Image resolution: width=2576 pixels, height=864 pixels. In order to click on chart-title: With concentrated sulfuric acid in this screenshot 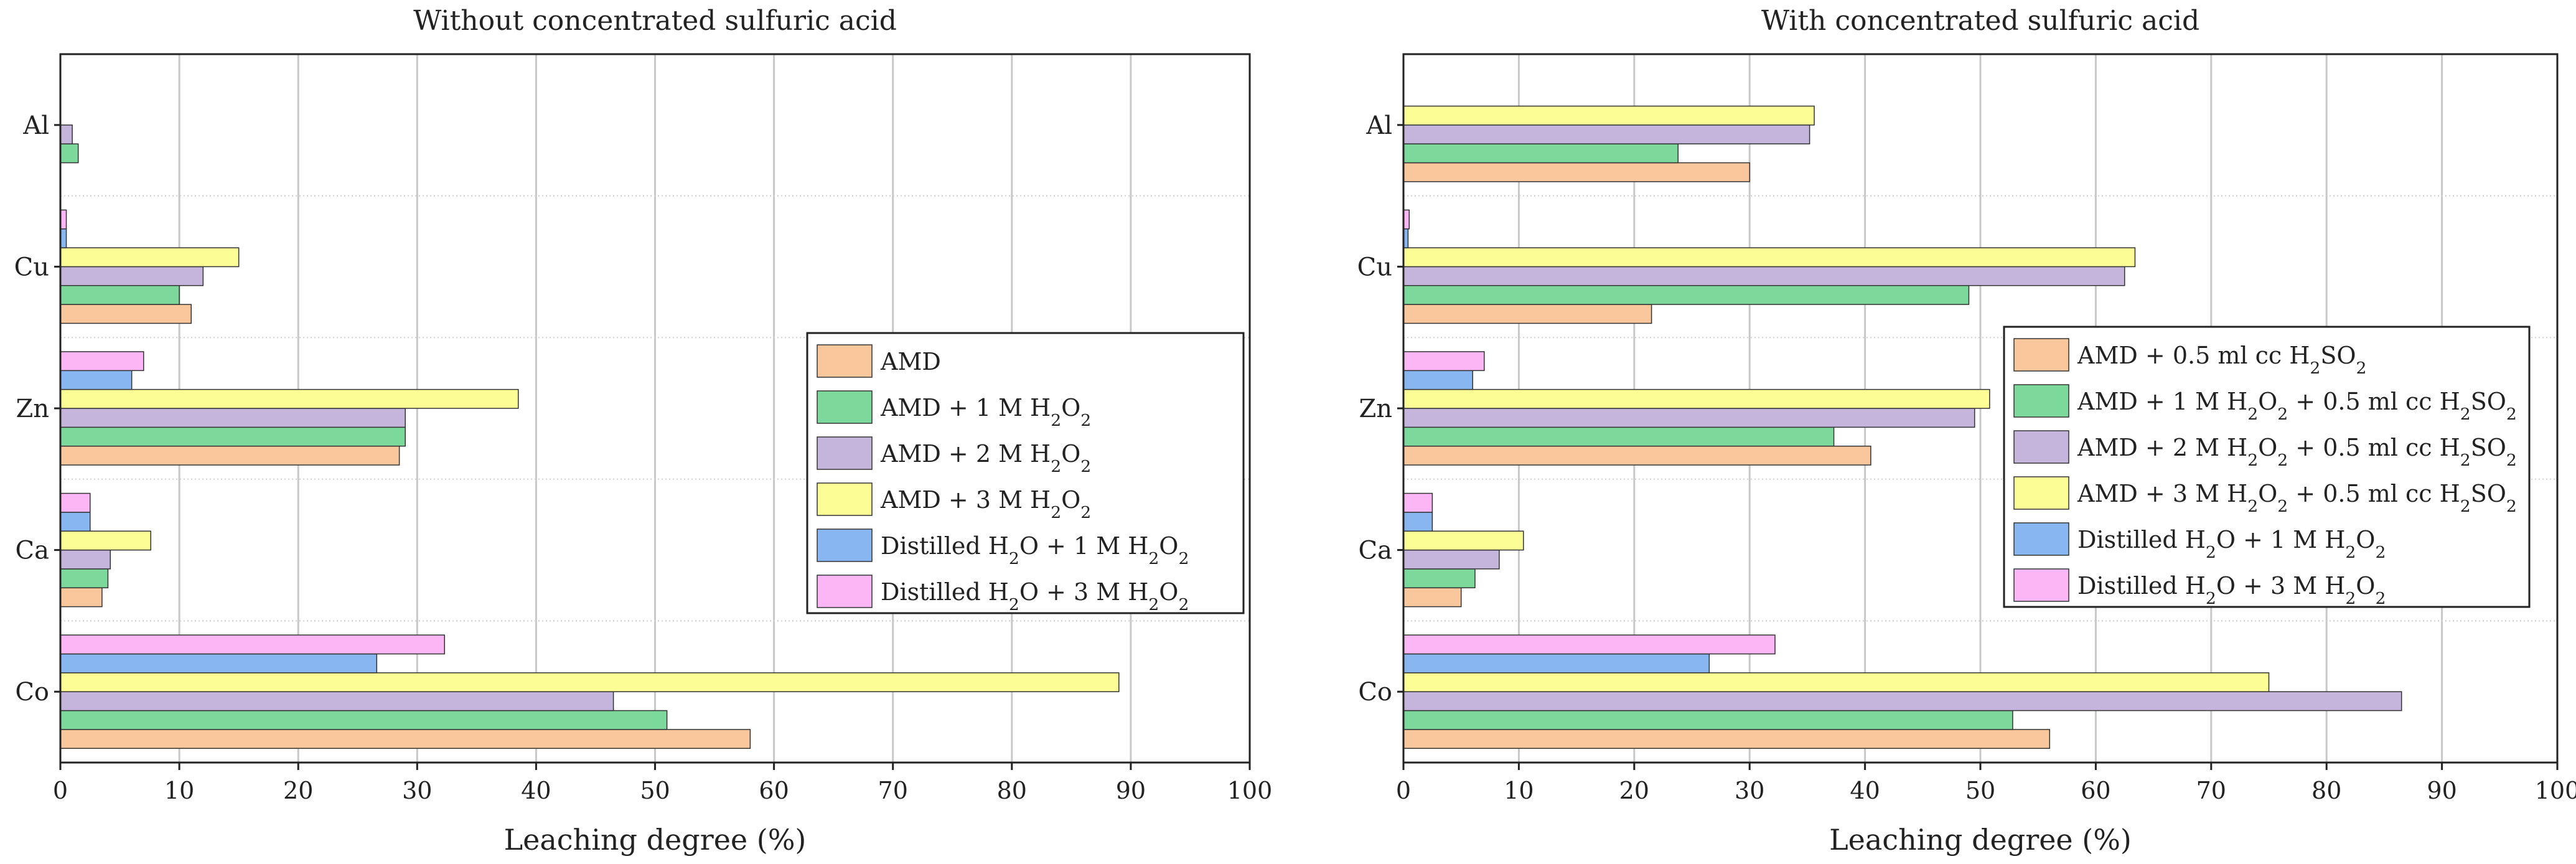, I will do `click(1980, 21)`.